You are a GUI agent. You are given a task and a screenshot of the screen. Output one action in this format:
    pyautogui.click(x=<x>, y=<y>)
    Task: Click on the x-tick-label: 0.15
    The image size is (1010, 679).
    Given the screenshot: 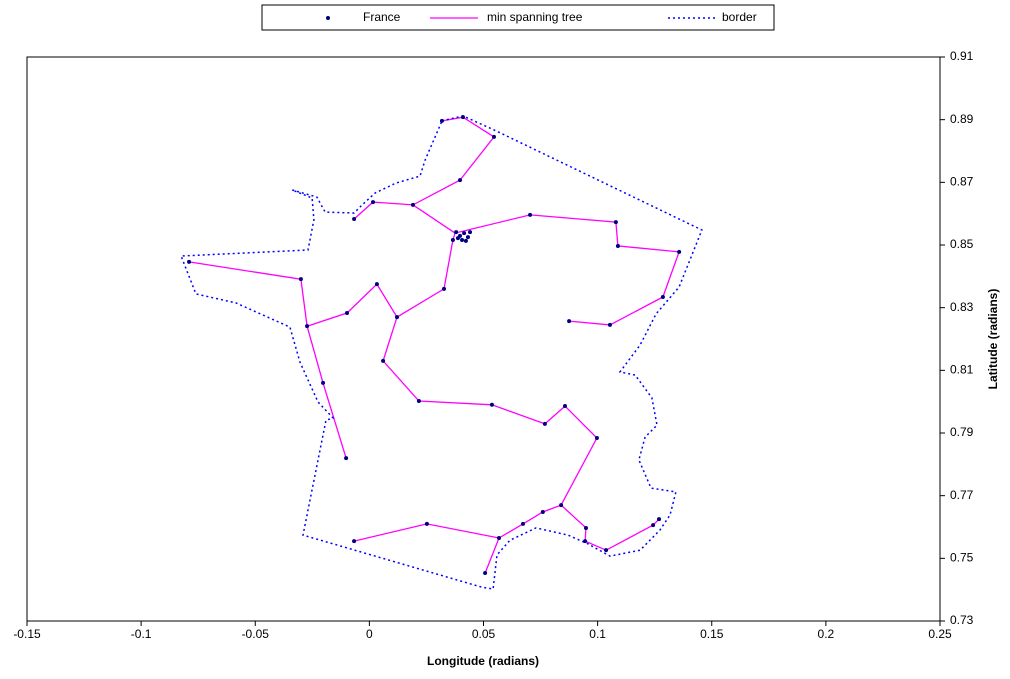 What is the action you would take?
    pyautogui.click(x=712, y=634)
    